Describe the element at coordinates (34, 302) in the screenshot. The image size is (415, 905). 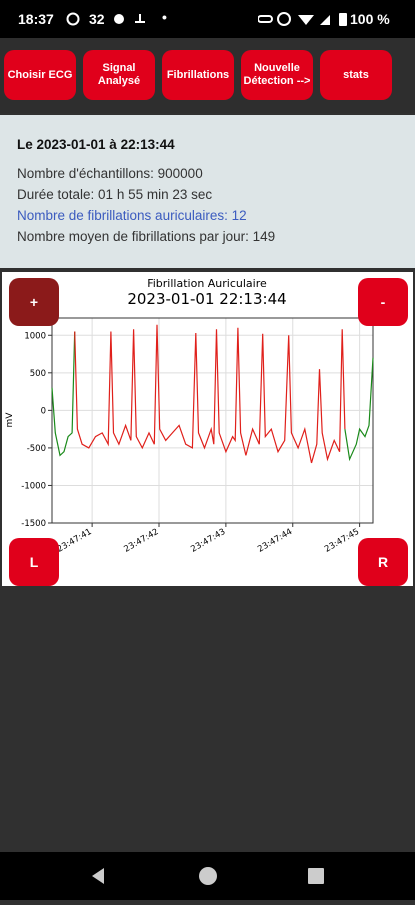
I see `zoom-in-button: +` at that location.